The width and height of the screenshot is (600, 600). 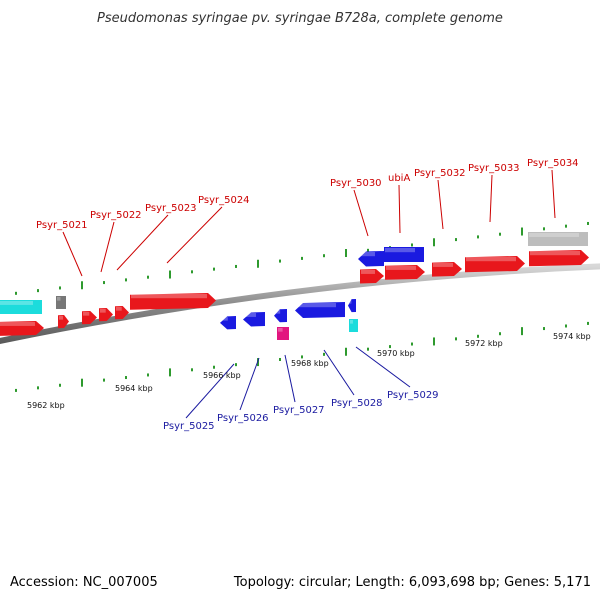 What do you see at coordinates (440, 173) in the screenshot?
I see `gene-label: Psyr_5032` at bounding box center [440, 173].